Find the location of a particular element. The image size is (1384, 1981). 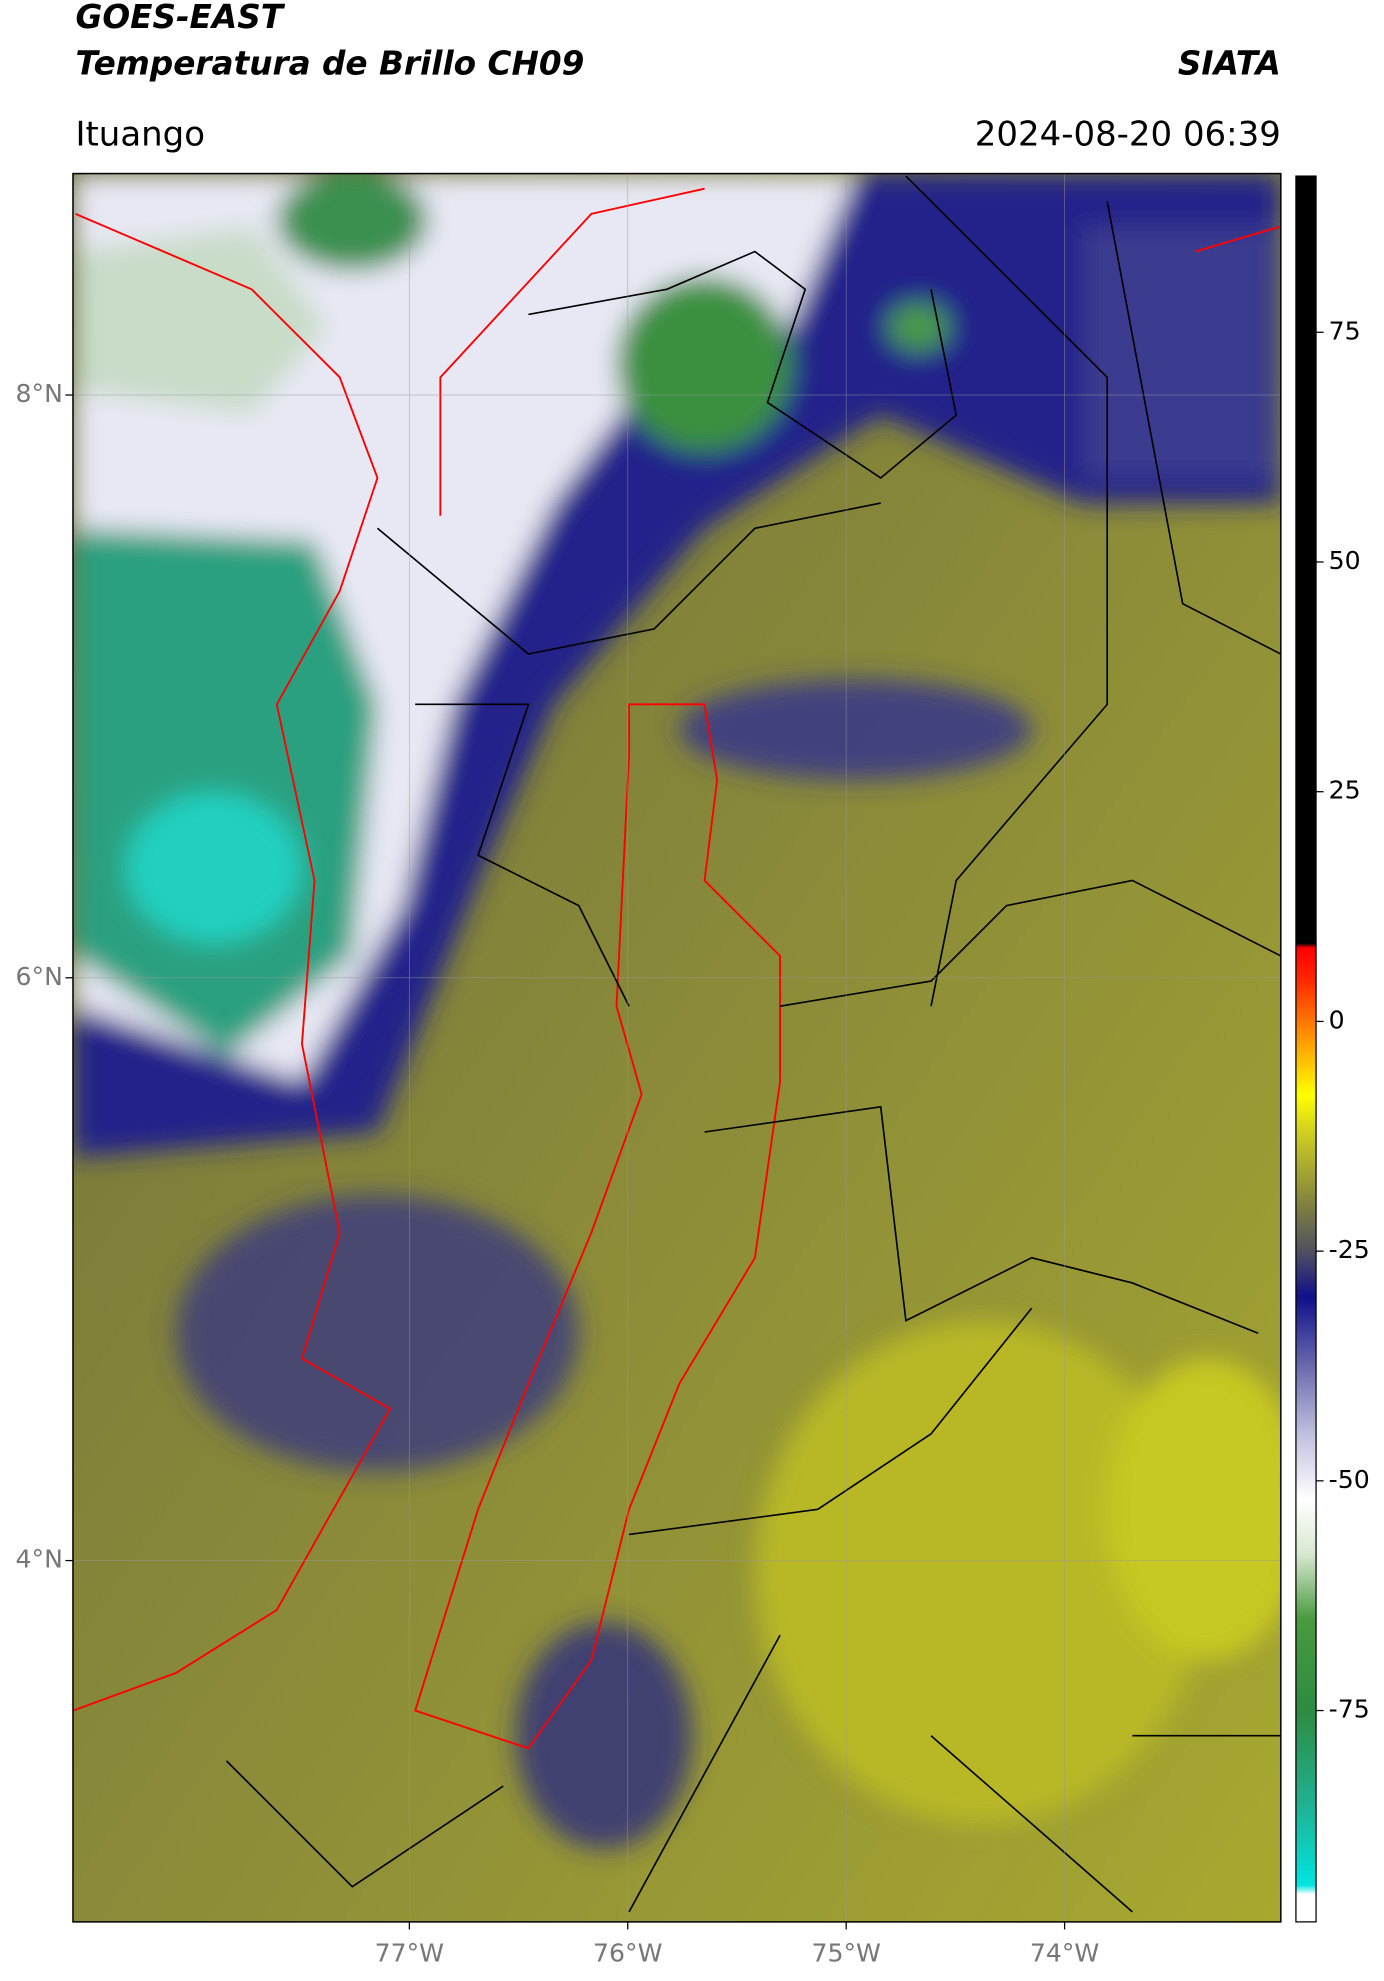

colorbar-tick-label: 75 is located at coordinates (1345, 330).